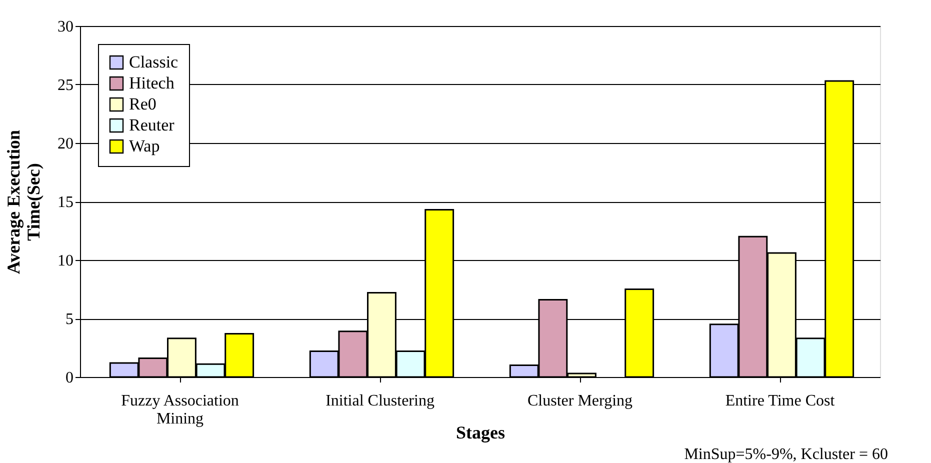  I want to click on y-tick-label: 15, so click(66, 202).